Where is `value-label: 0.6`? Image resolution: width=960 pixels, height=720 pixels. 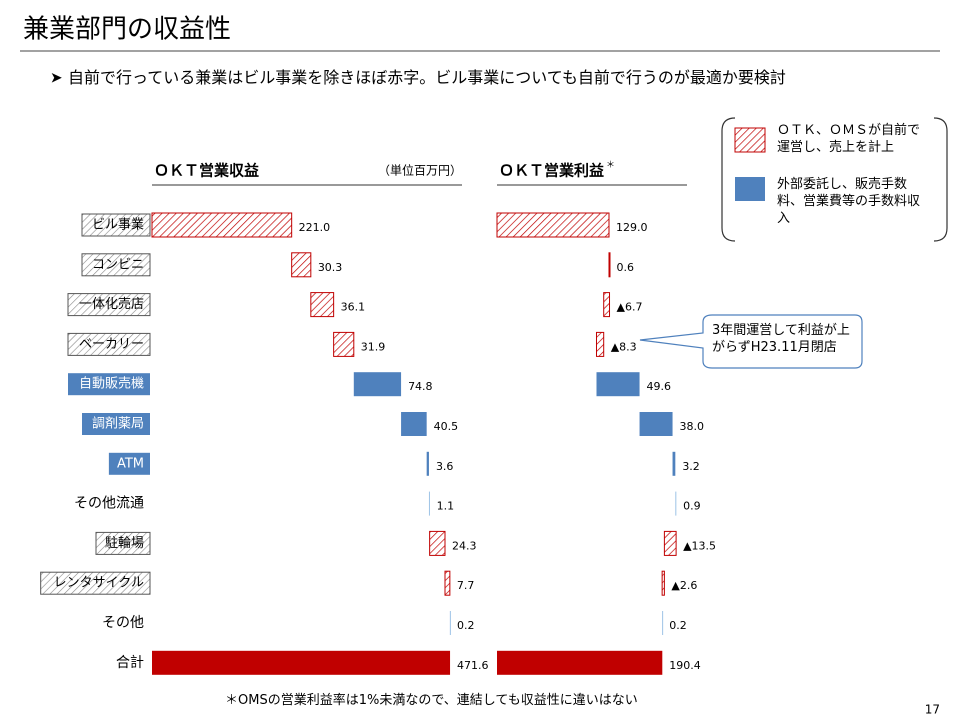 value-label: 0.6 is located at coordinates (626, 267).